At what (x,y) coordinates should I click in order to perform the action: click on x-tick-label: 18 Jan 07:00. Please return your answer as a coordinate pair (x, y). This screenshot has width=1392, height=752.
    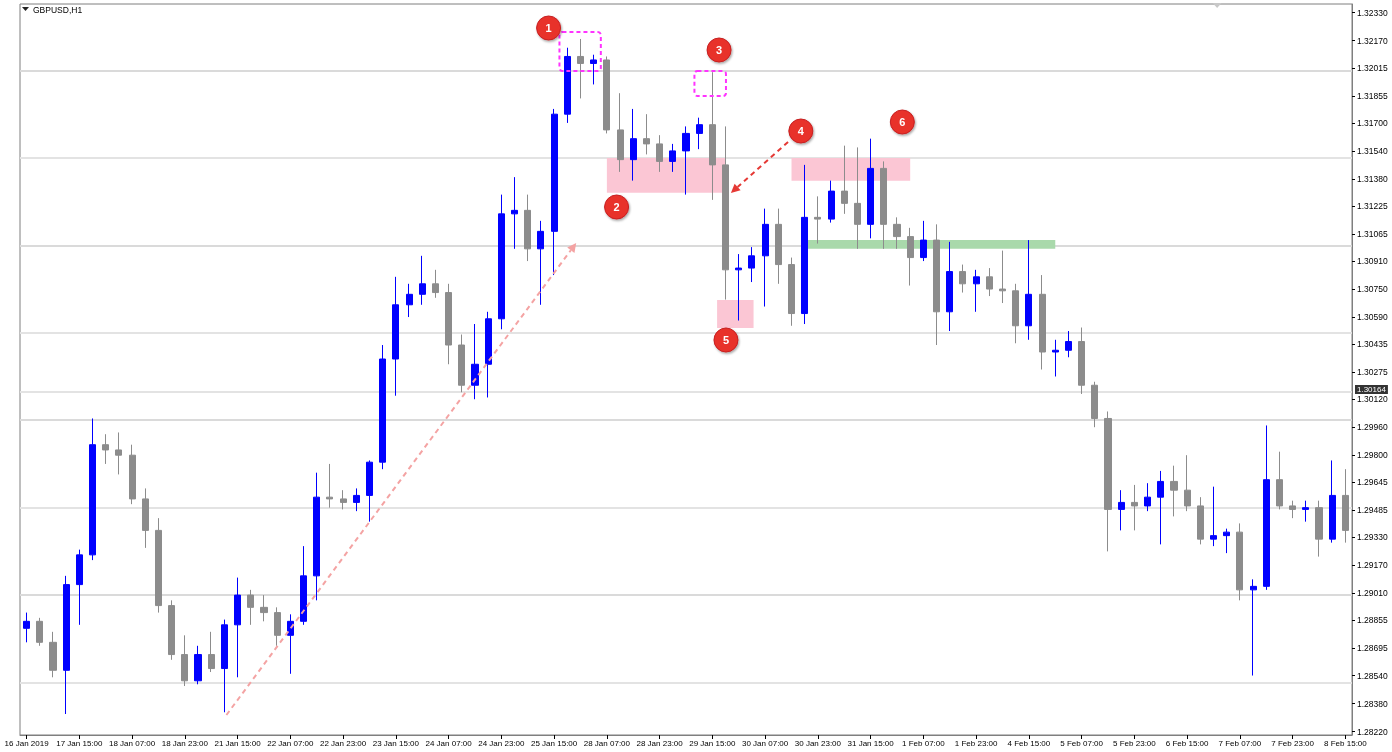
    Looking at the image, I should click on (132, 743).